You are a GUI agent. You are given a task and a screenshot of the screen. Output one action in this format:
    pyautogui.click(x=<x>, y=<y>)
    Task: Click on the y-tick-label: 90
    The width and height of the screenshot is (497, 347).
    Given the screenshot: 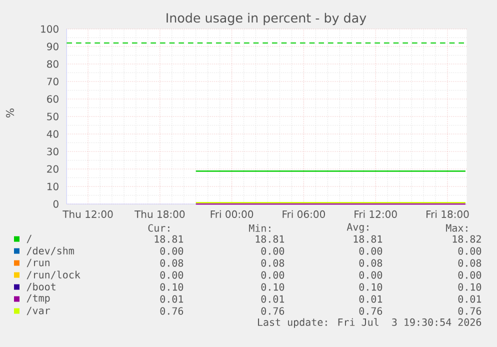 What is the action you would take?
    pyautogui.click(x=52, y=46)
    